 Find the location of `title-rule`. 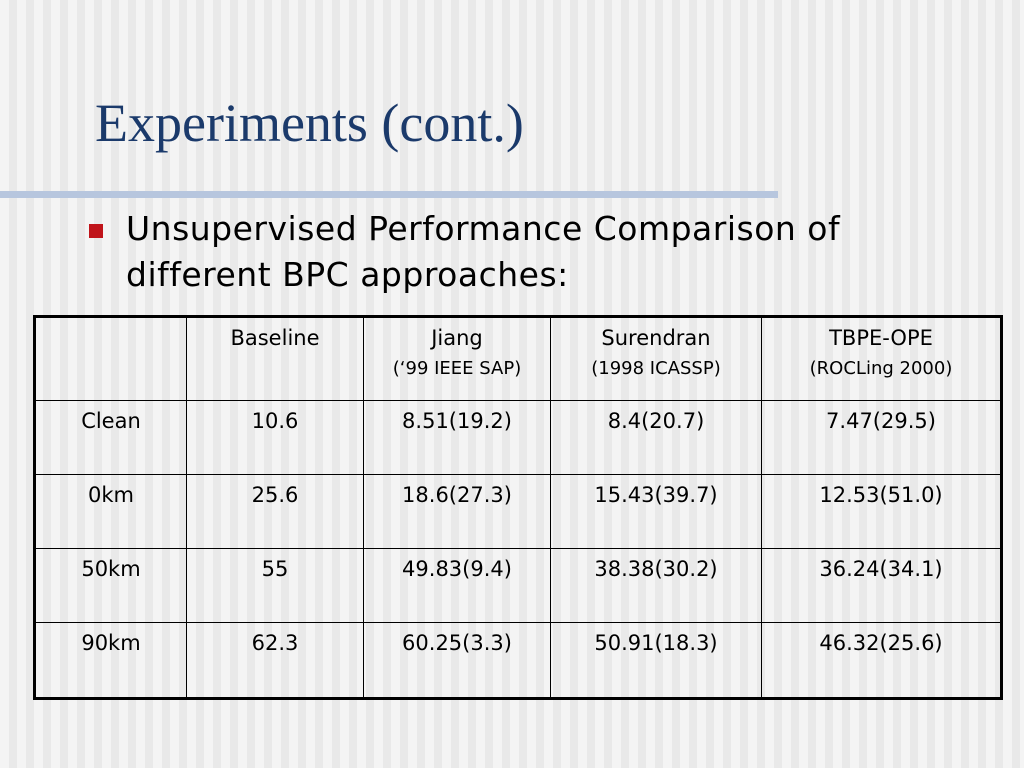

title-rule is located at coordinates (389, 194).